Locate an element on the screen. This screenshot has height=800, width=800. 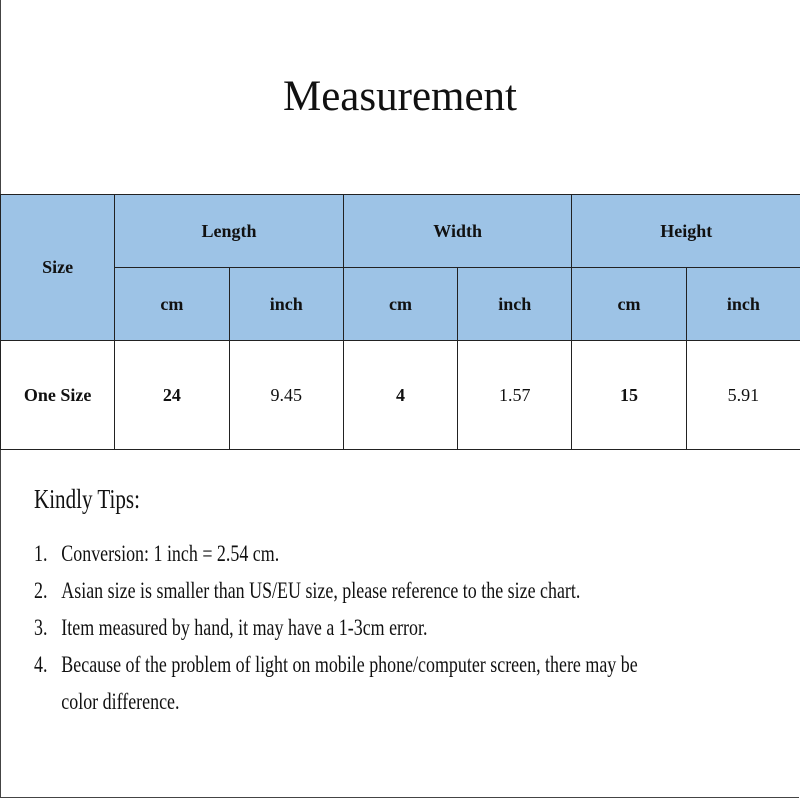
height-header: Height is located at coordinates (685, 231).